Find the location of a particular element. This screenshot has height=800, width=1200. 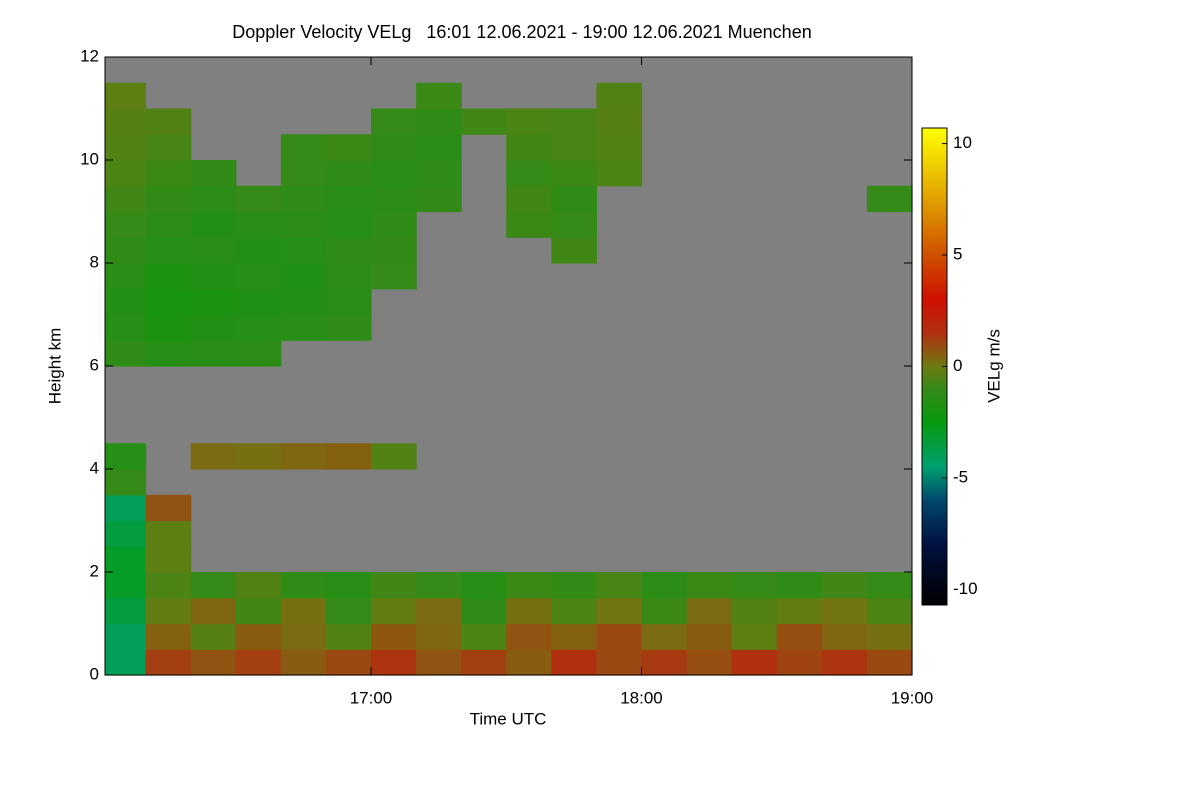

colorbar-tick-label: -5 is located at coordinates (960, 476).